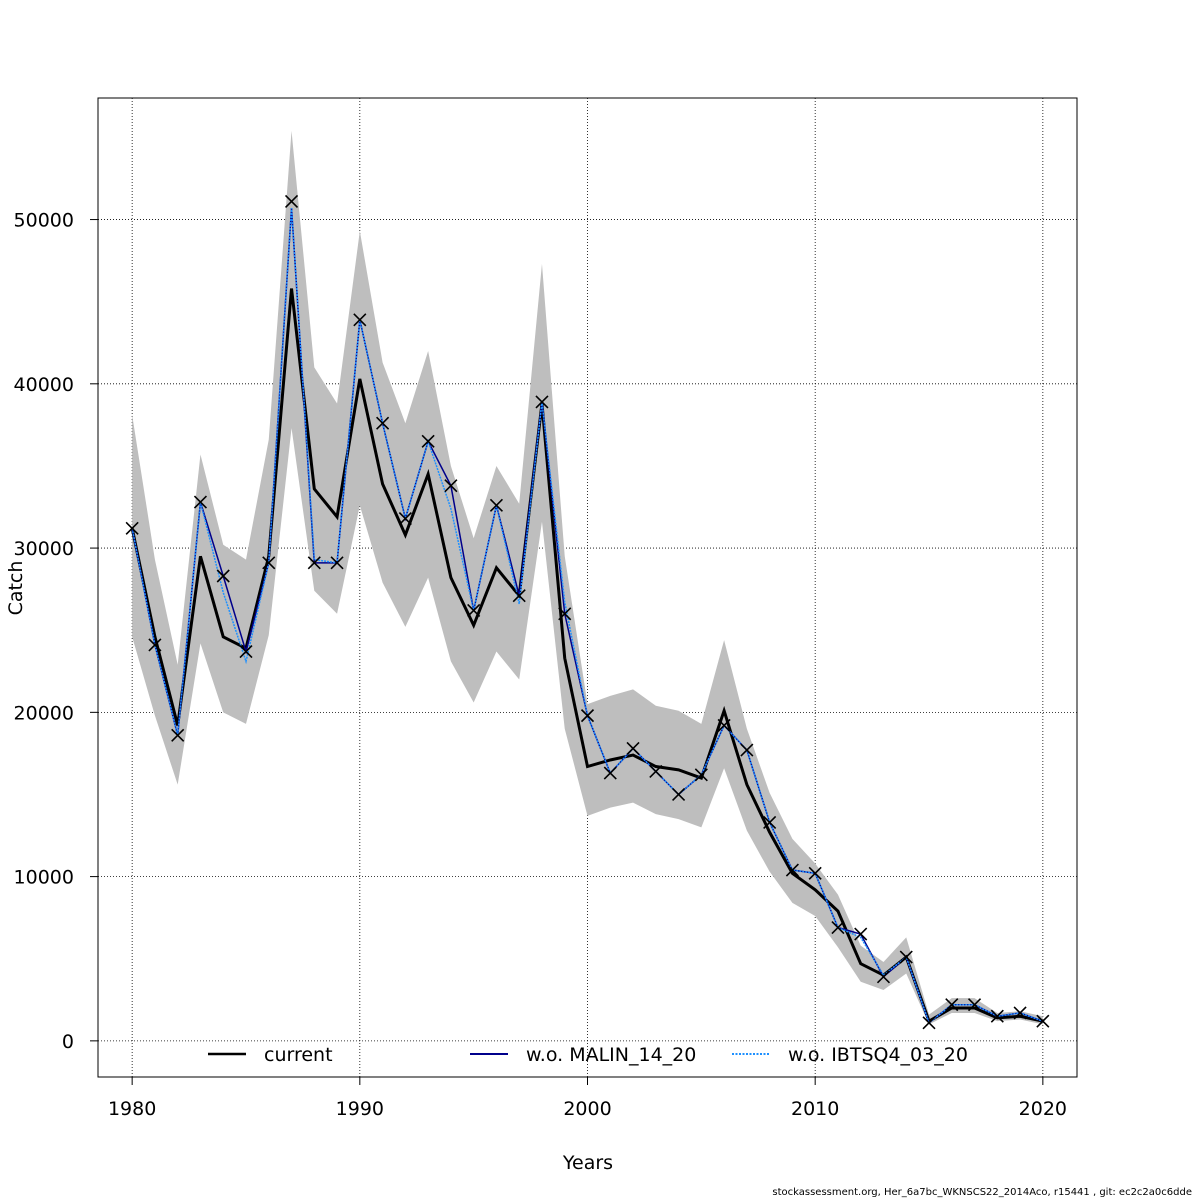 The width and height of the screenshot is (1200, 1200). I want to click on y-tick-label: 30000, so click(44, 549).